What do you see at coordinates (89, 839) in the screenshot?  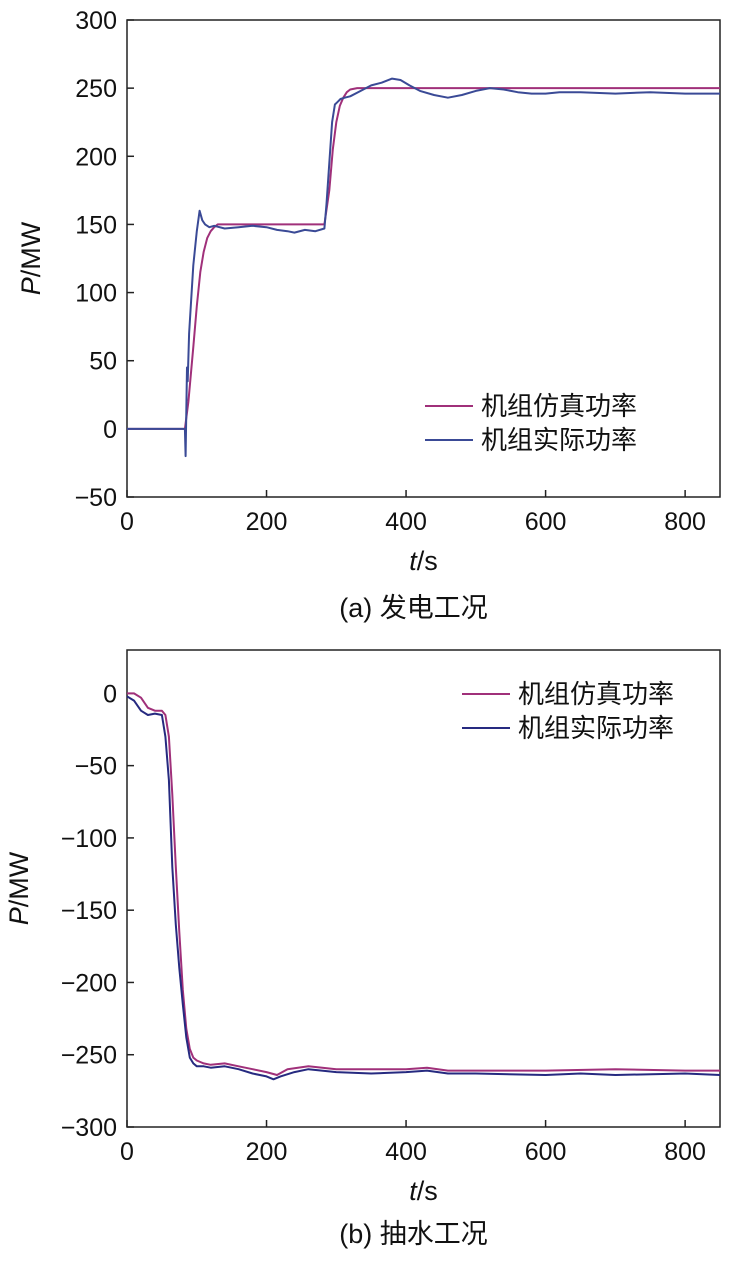 I see `y-tick-label: −100` at bounding box center [89, 839].